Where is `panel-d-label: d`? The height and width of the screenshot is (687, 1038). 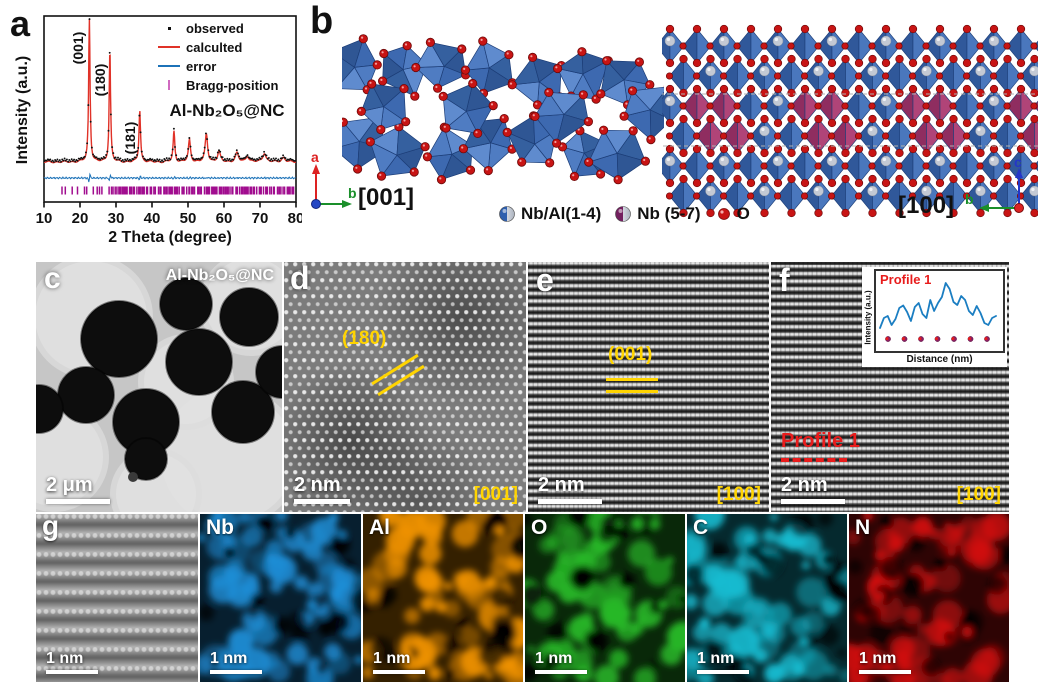
panel-d-label: d is located at coordinates (300, 279).